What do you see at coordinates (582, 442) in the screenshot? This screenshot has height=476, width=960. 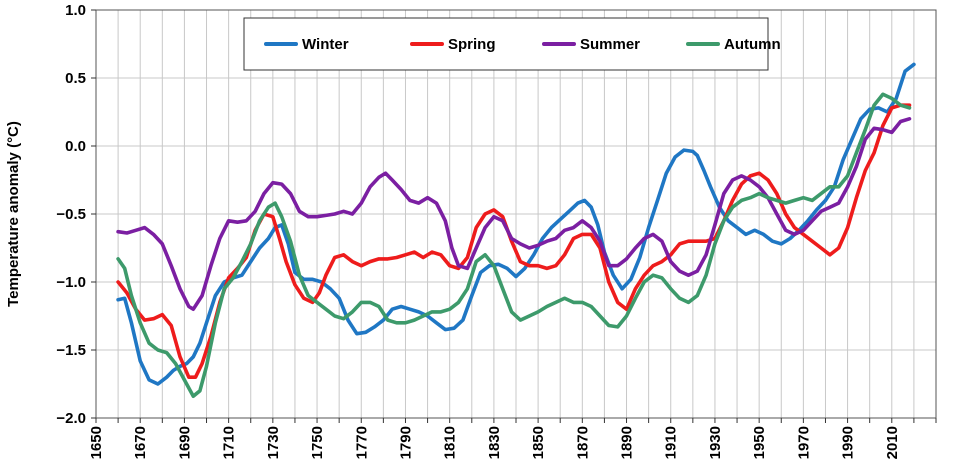 I see `x-tick-label: 1870` at bounding box center [582, 442].